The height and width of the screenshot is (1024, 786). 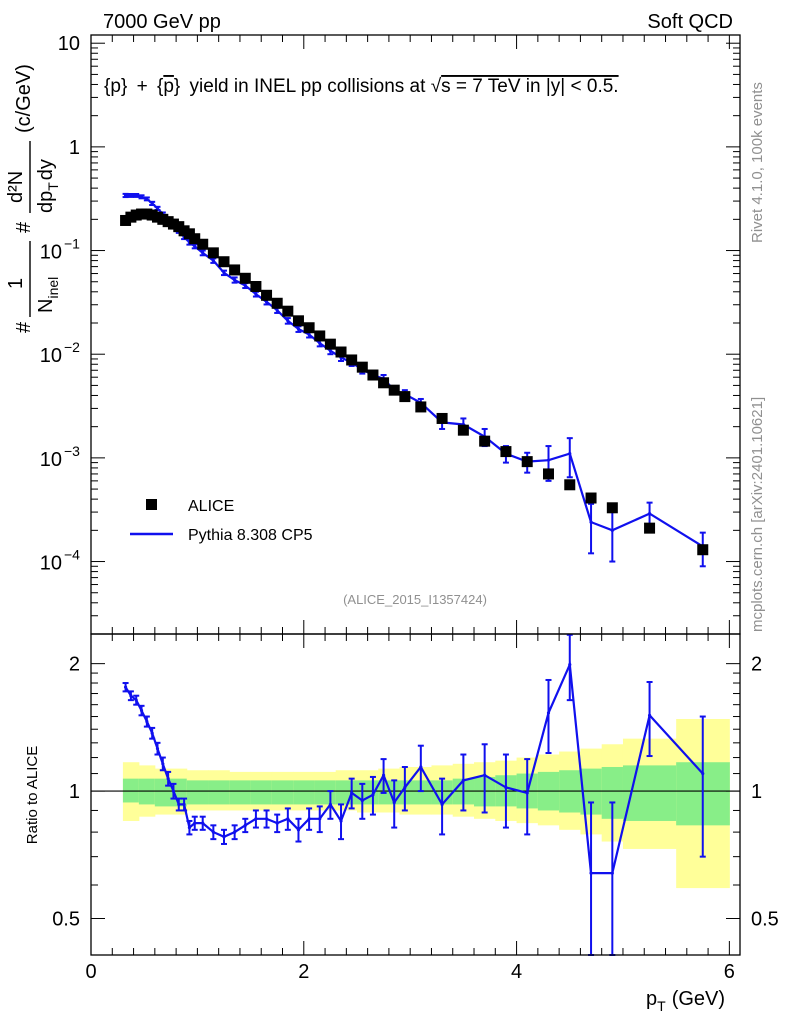 I want to click on ratio-uncertainty-bands, so click(x=415, y=804).